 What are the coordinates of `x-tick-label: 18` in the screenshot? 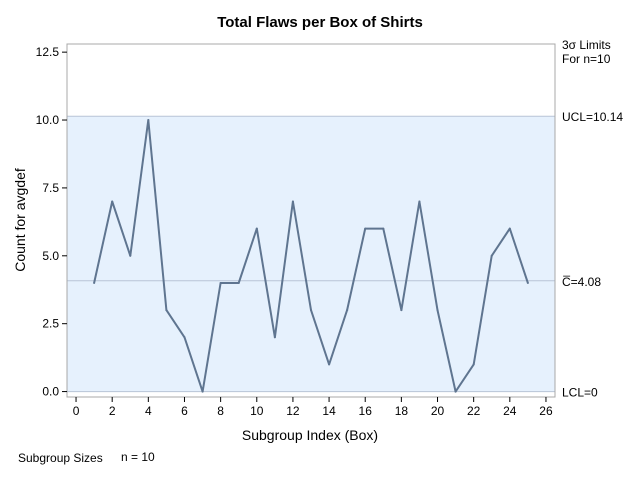 It's located at (402, 411).